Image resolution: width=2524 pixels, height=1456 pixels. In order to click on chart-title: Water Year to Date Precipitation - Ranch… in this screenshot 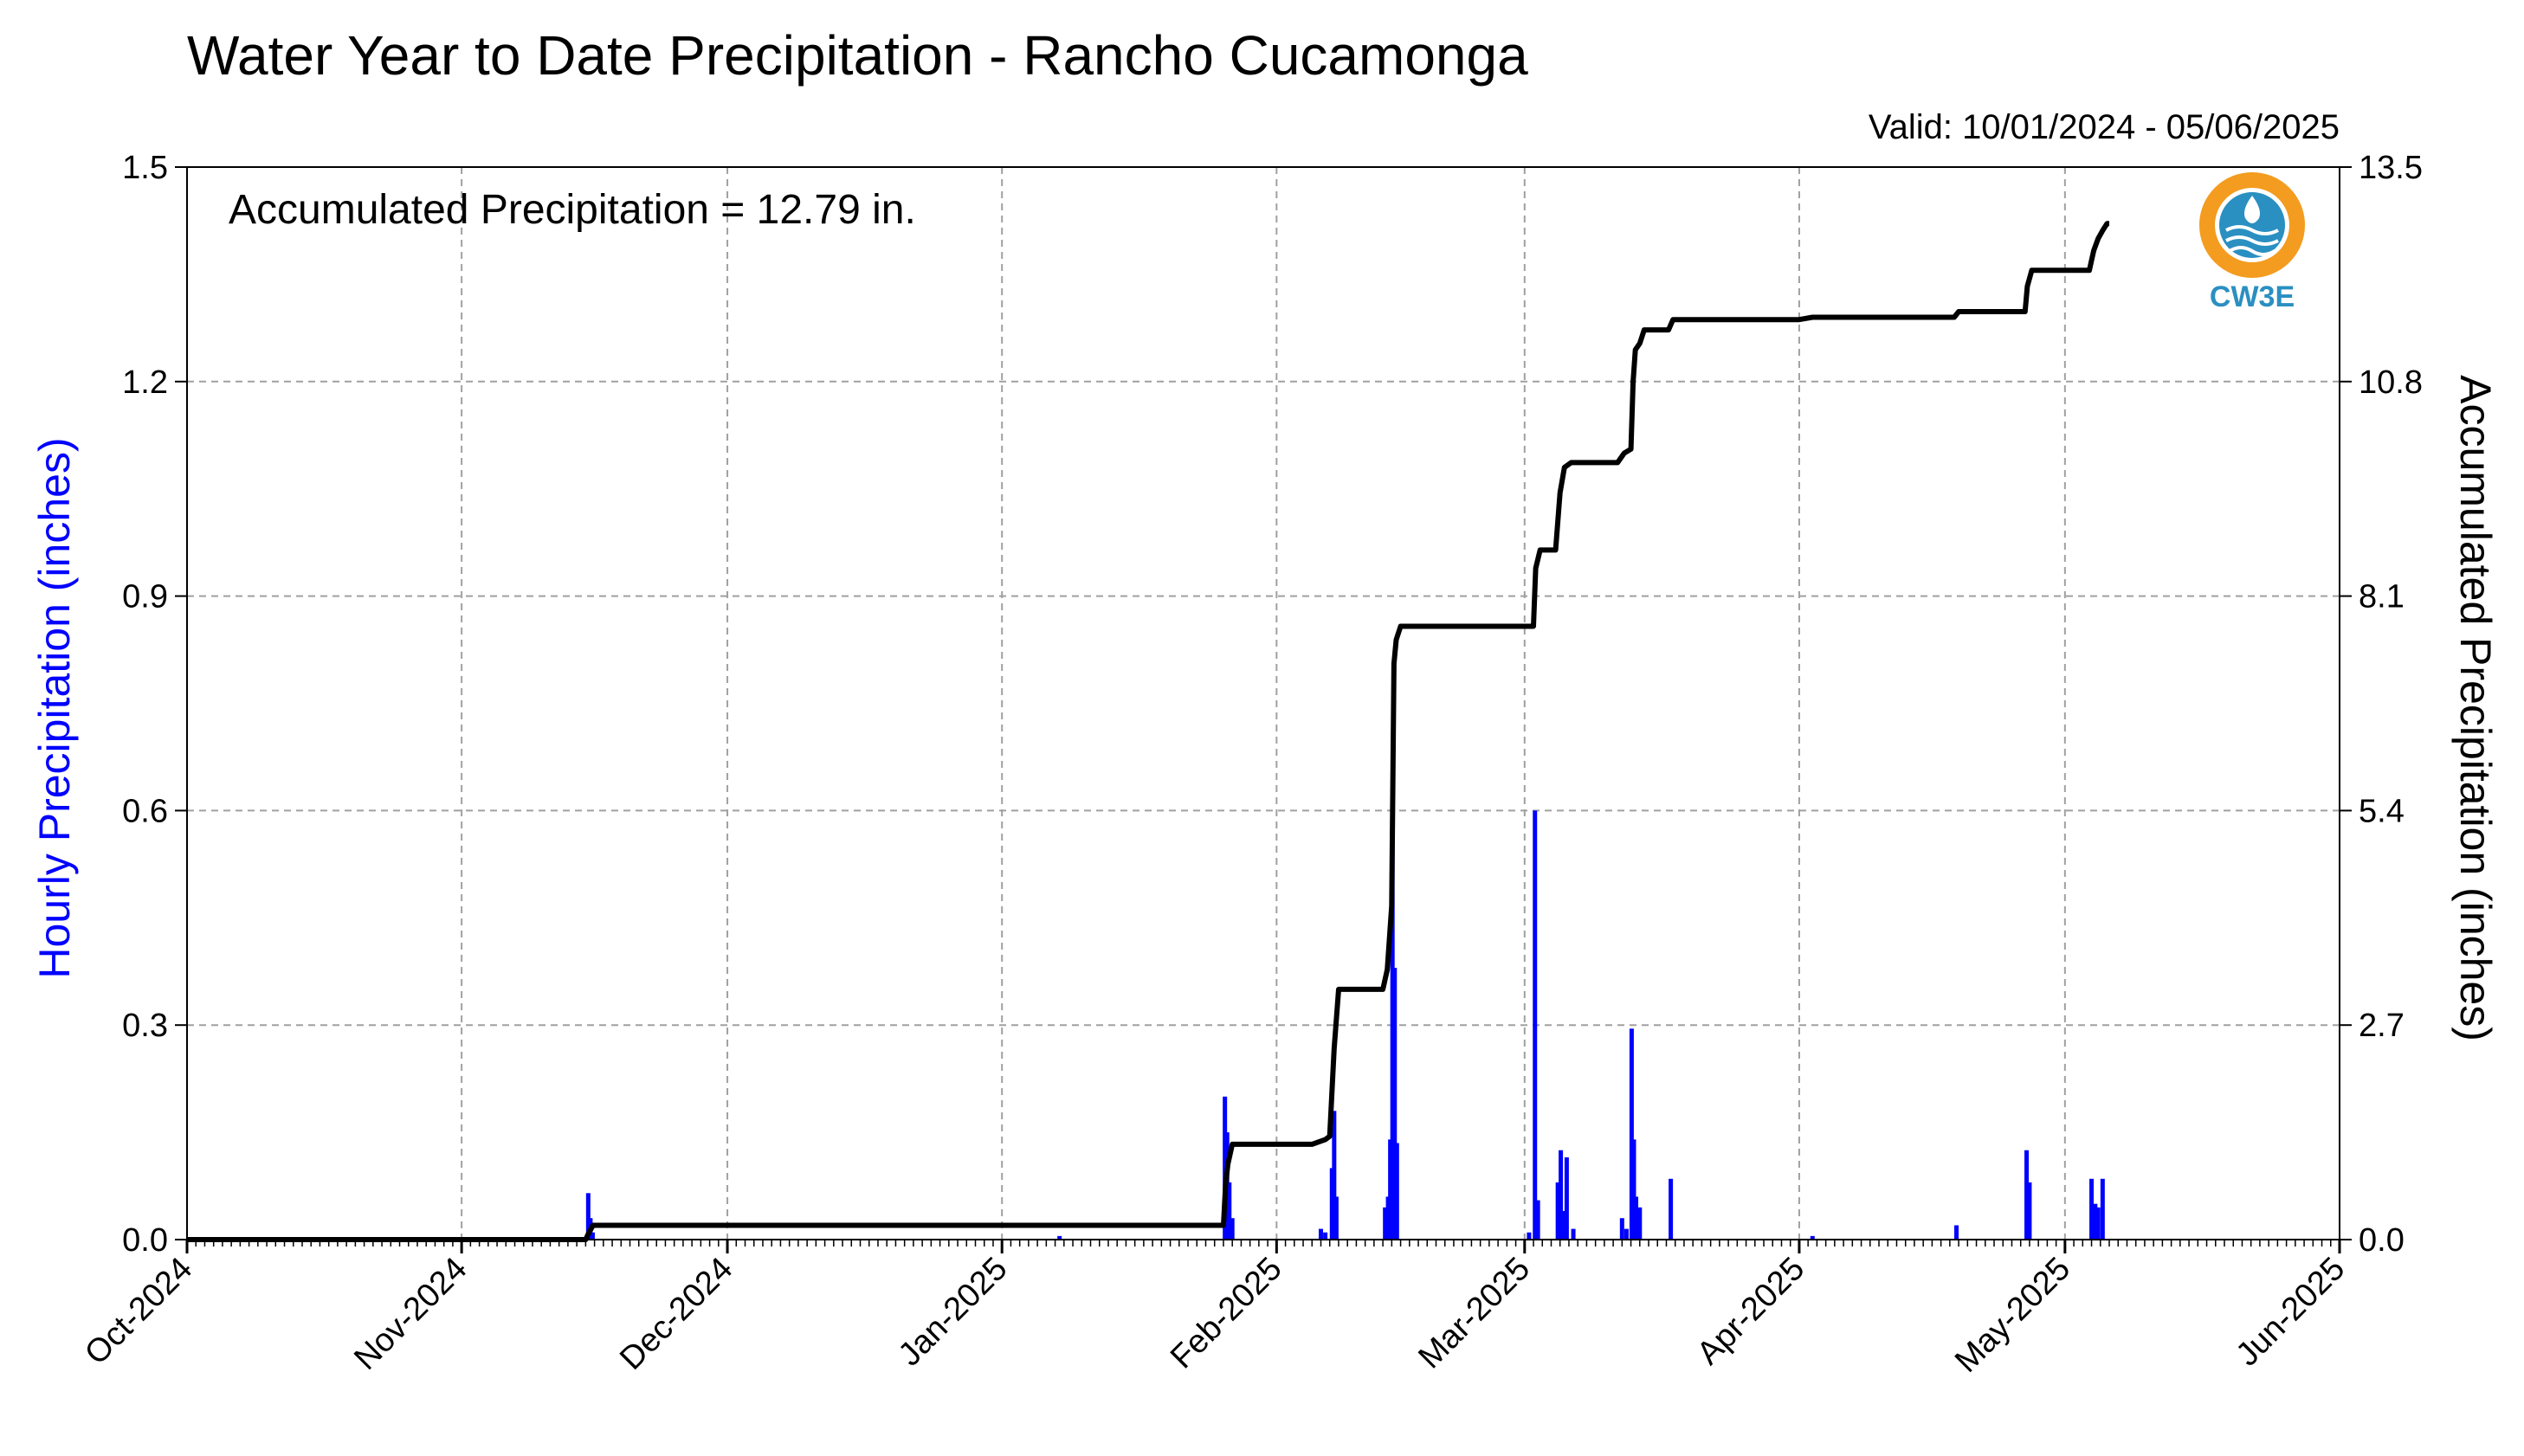, I will do `click(857, 55)`.